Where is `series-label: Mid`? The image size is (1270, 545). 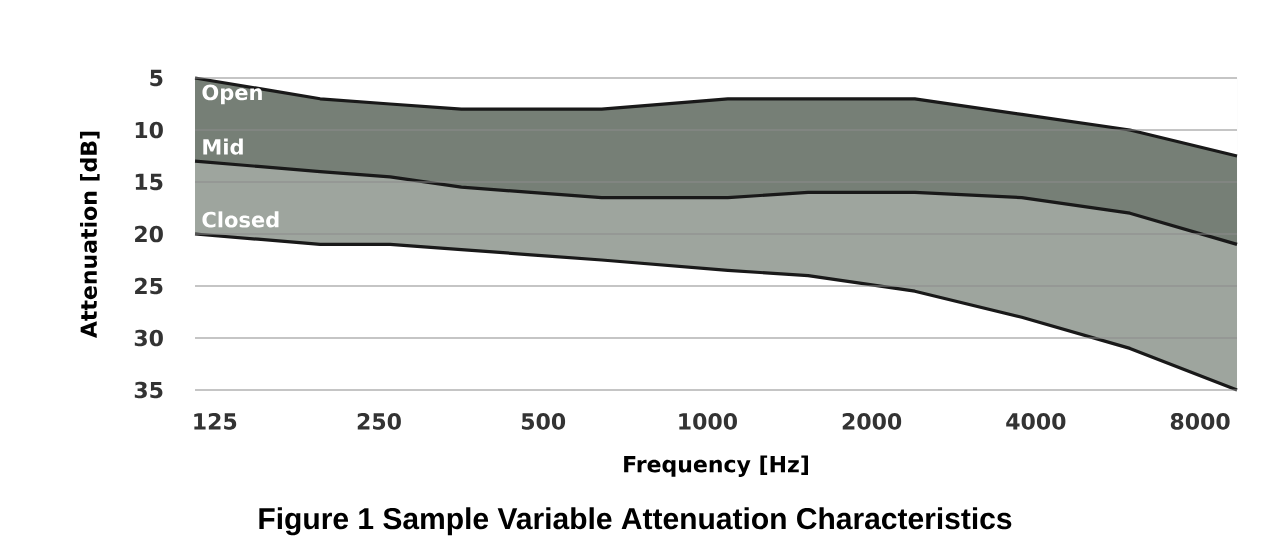
series-label: Mid is located at coordinates (223, 146).